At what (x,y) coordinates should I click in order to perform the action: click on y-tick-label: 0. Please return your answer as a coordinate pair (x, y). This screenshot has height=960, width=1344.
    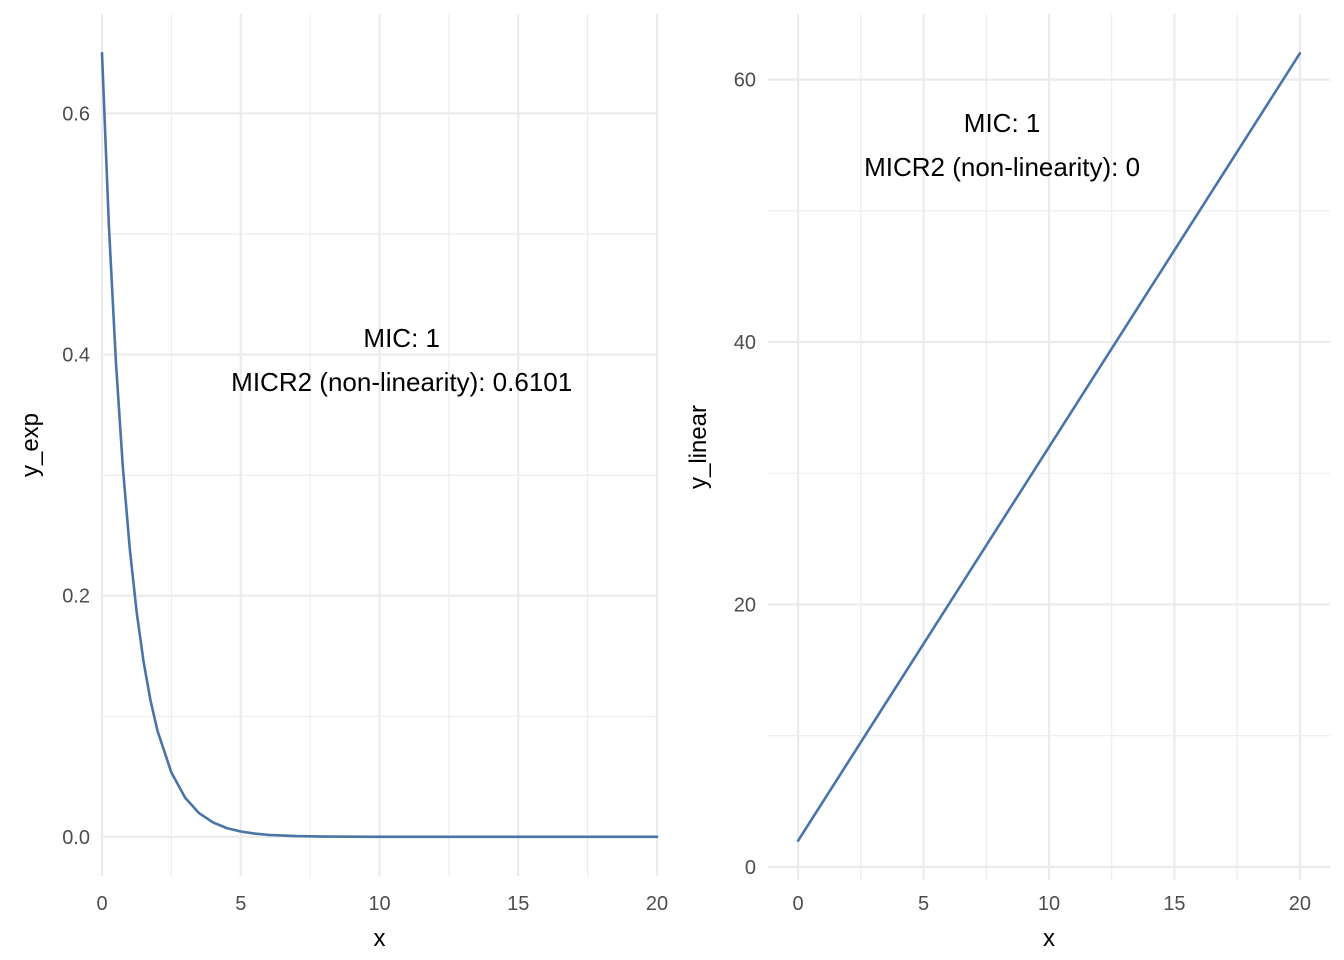
    Looking at the image, I should click on (750, 868).